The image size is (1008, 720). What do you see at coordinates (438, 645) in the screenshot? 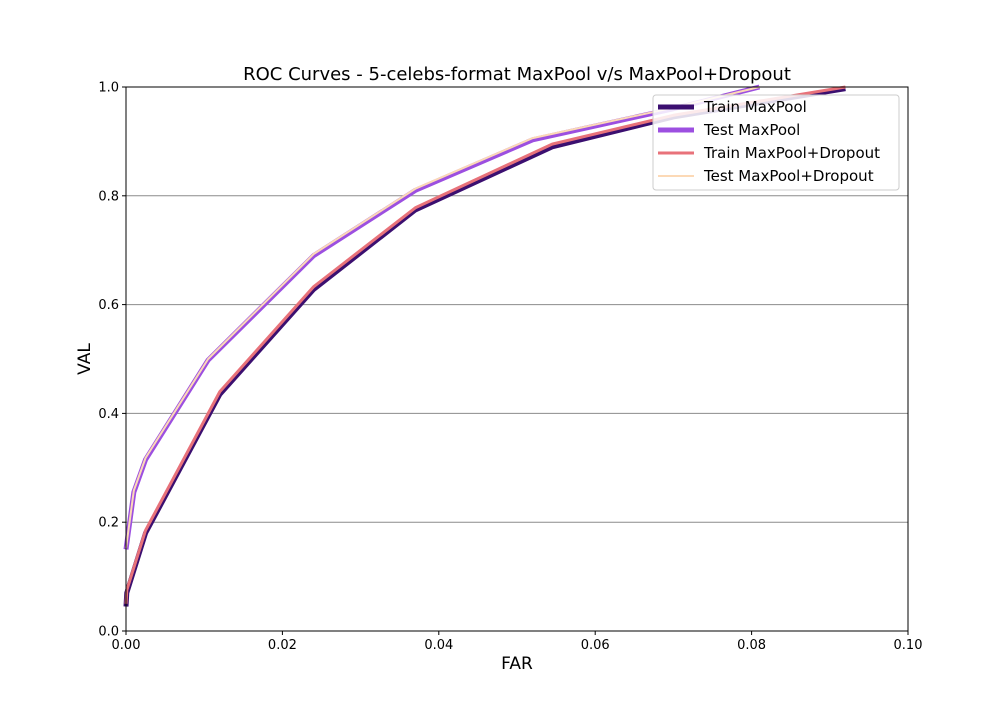
I see `x-tick-label: 0.04` at bounding box center [438, 645].